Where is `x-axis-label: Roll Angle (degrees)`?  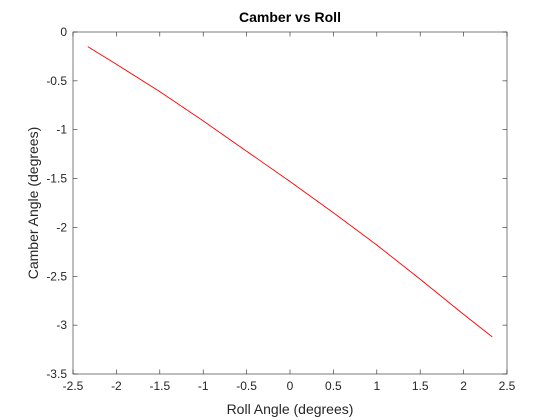
x-axis-label: Roll Angle (degrees) is located at coordinates (290, 409).